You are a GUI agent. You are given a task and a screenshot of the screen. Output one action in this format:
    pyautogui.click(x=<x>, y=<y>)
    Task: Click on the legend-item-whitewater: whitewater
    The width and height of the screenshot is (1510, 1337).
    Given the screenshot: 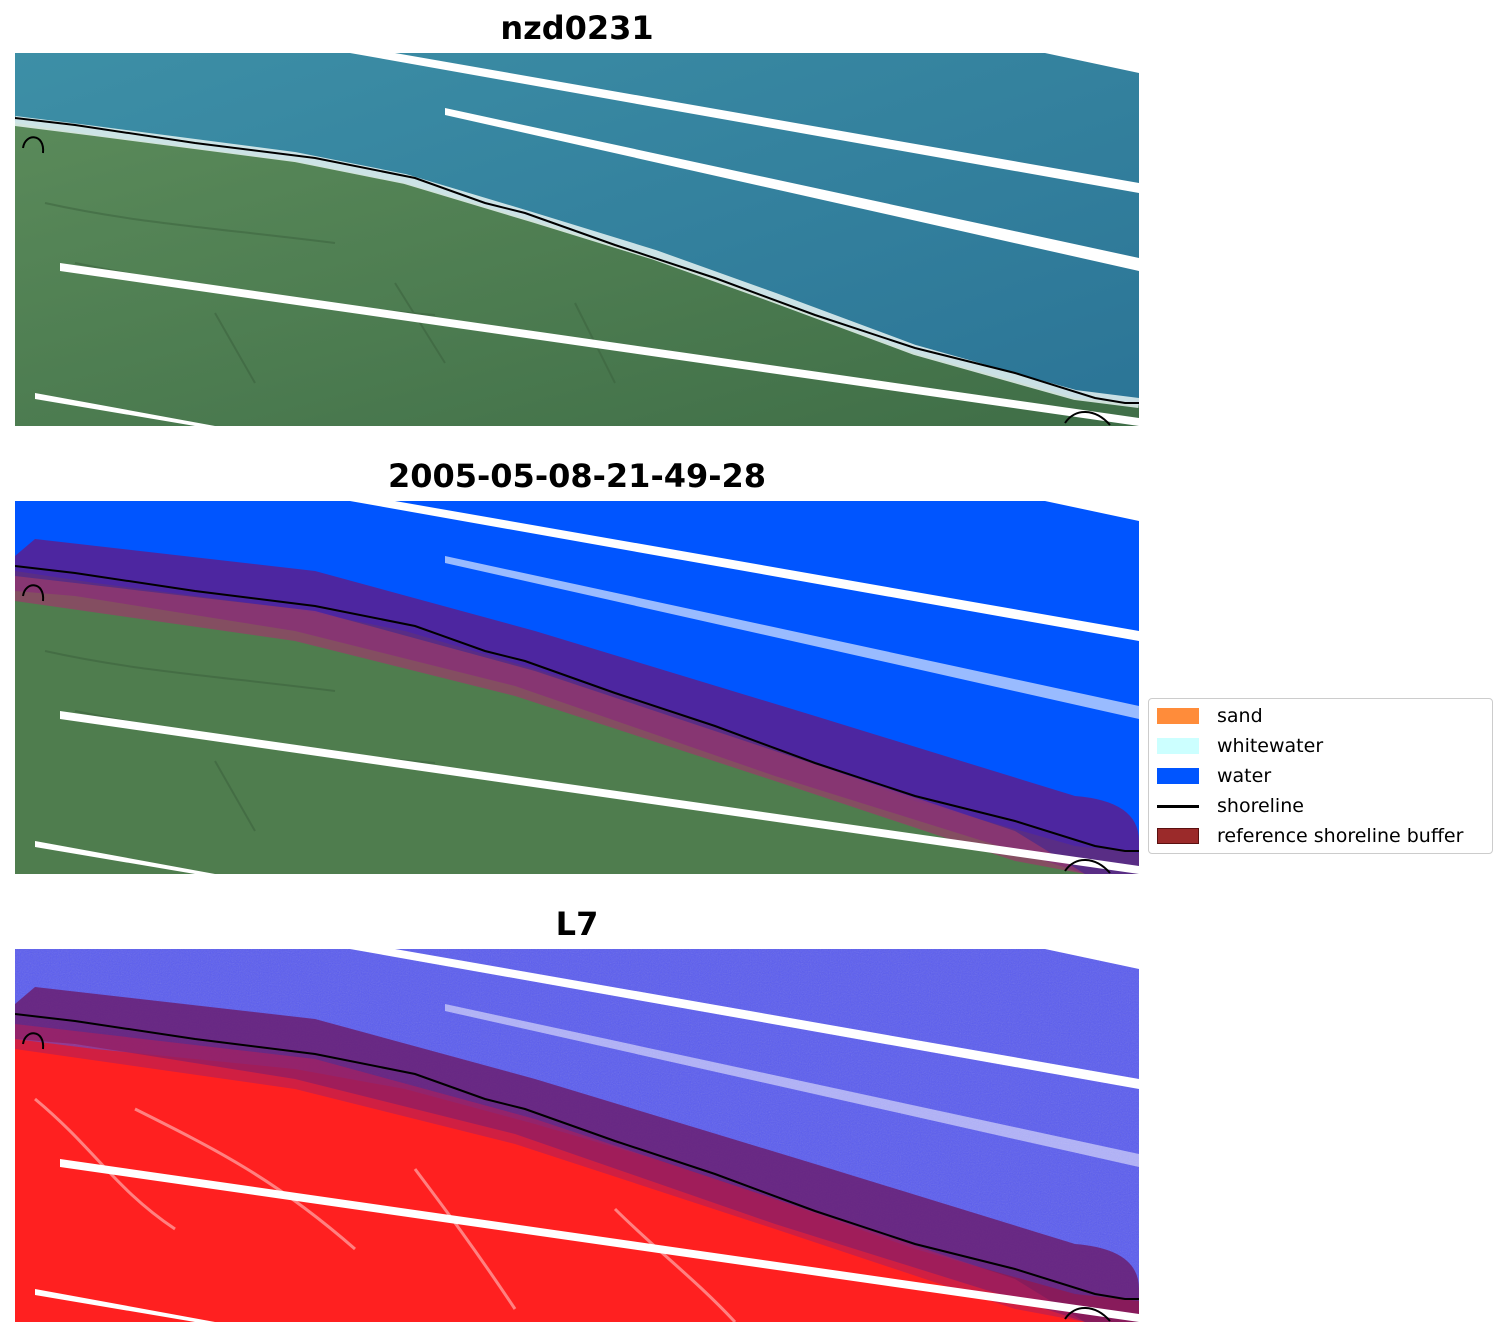 What is the action you would take?
    pyautogui.click(x=1322, y=746)
    